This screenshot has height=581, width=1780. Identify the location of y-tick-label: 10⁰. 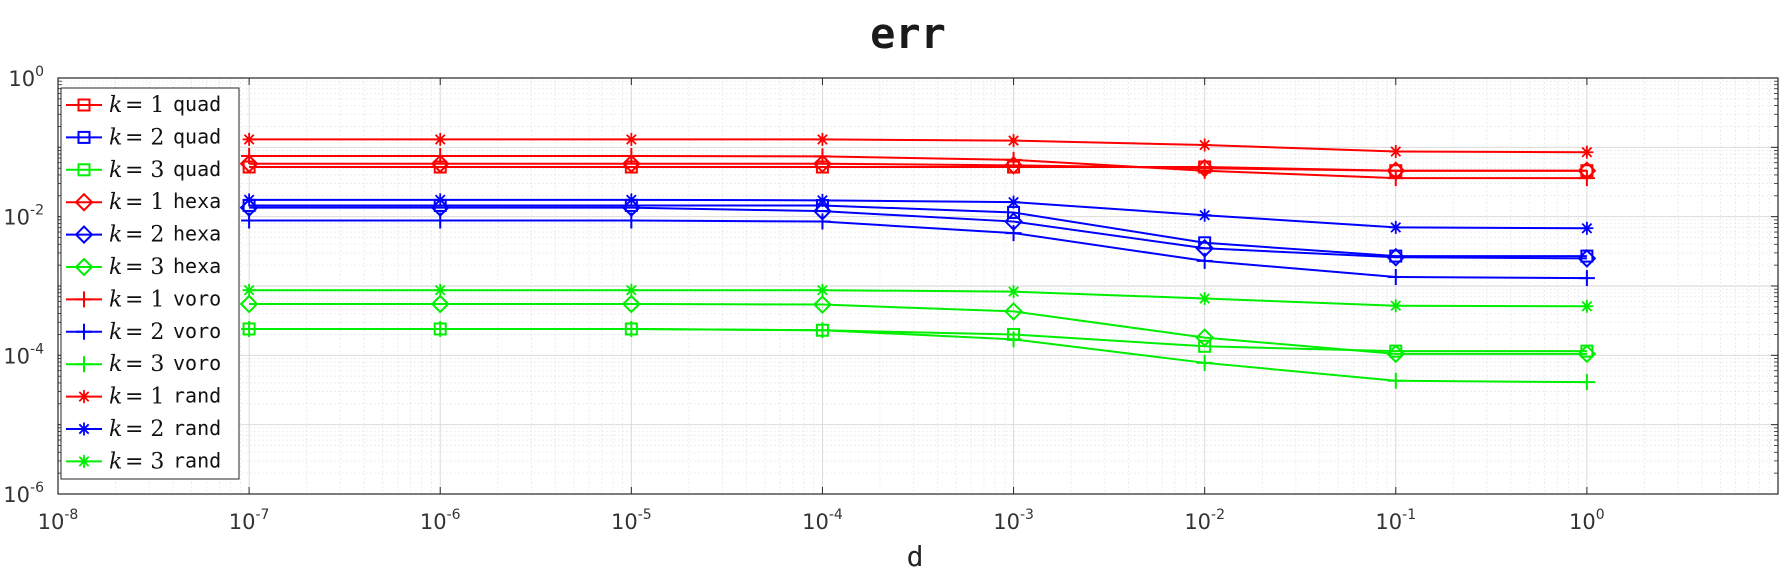
(26, 77).